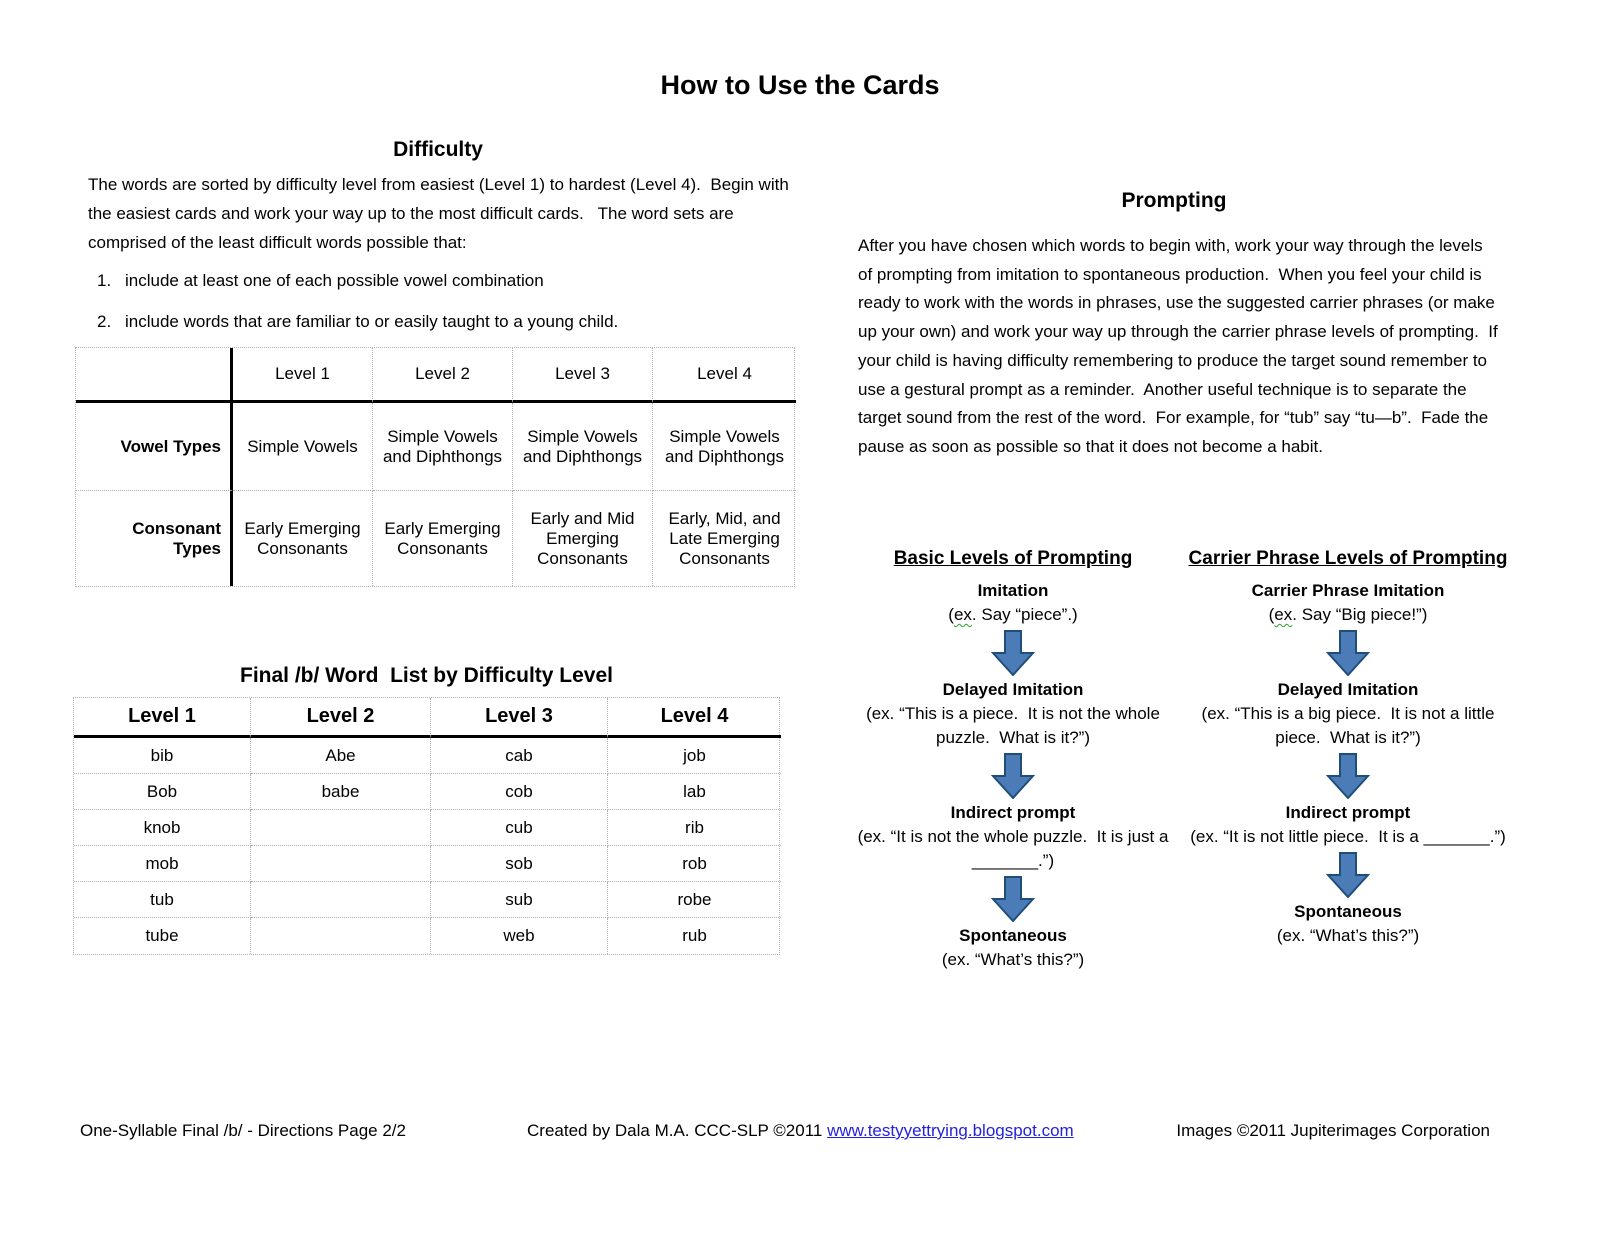 The height and width of the screenshot is (1236, 1600). What do you see at coordinates (677, 1130) in the screenshot?
I see `footer-credit-text: Created by Dala M.A. CCC-SLP ©2011` at bounding box center [677, 1130].